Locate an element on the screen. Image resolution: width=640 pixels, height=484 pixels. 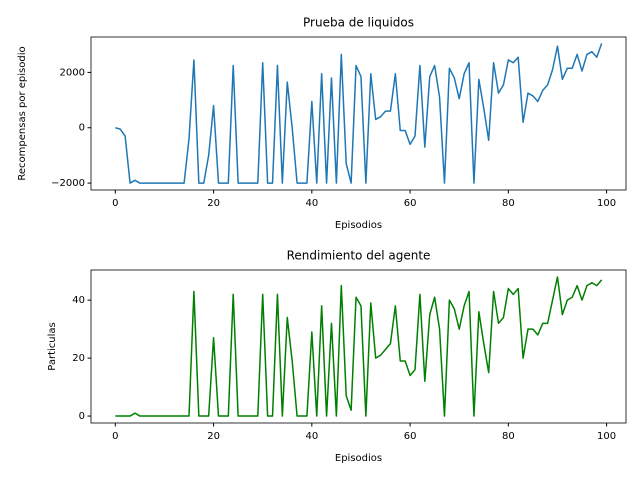
y-axis-label: Recompensas por episodio is located at coordinates (22, 113).